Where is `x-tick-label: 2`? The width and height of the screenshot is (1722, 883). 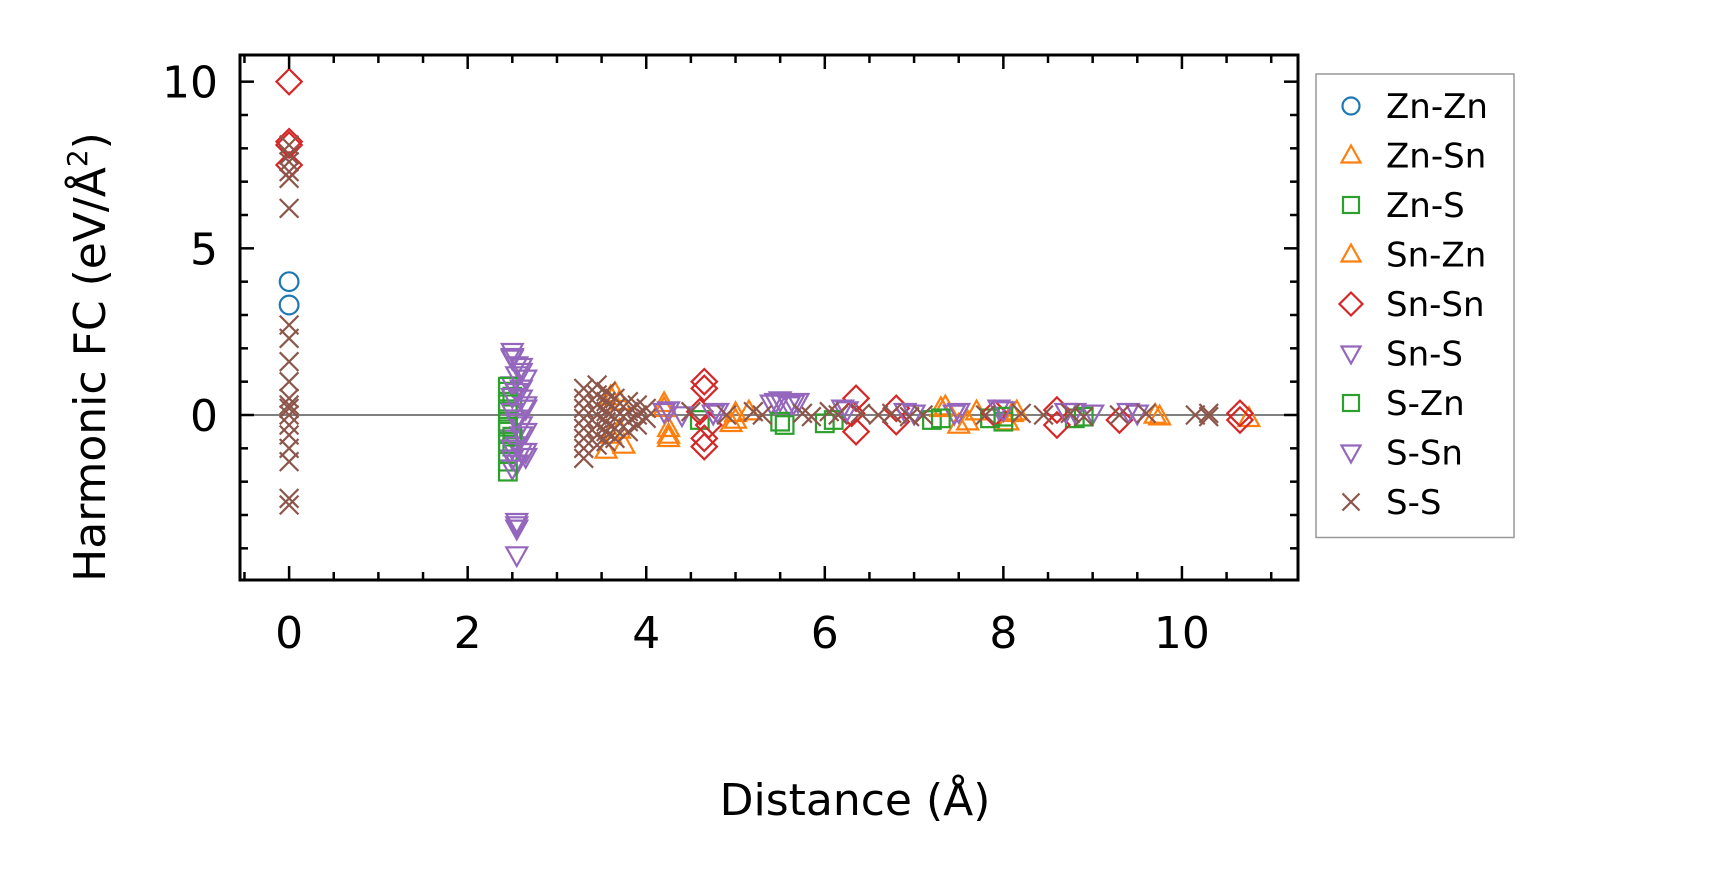
x-tick-label: 2 is located at coordinates (468, 633).